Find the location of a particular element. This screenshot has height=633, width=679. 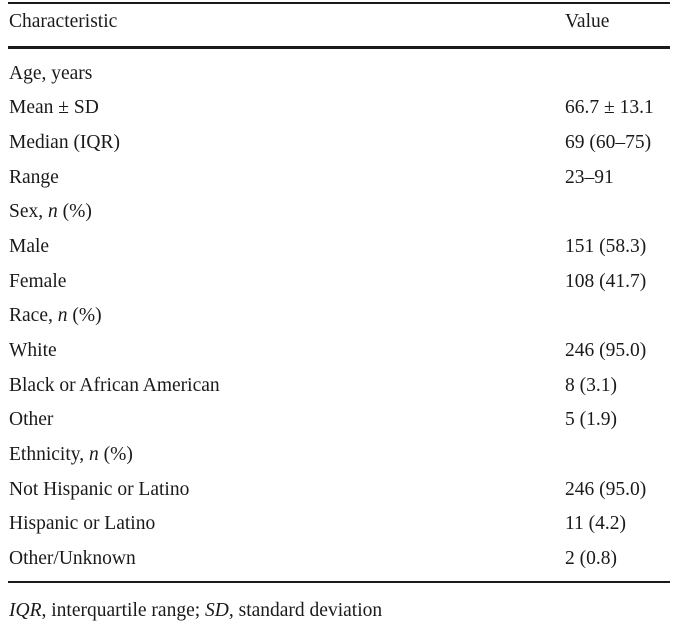

header-characteristic: Characteristic is located at coordinates (63, 21).